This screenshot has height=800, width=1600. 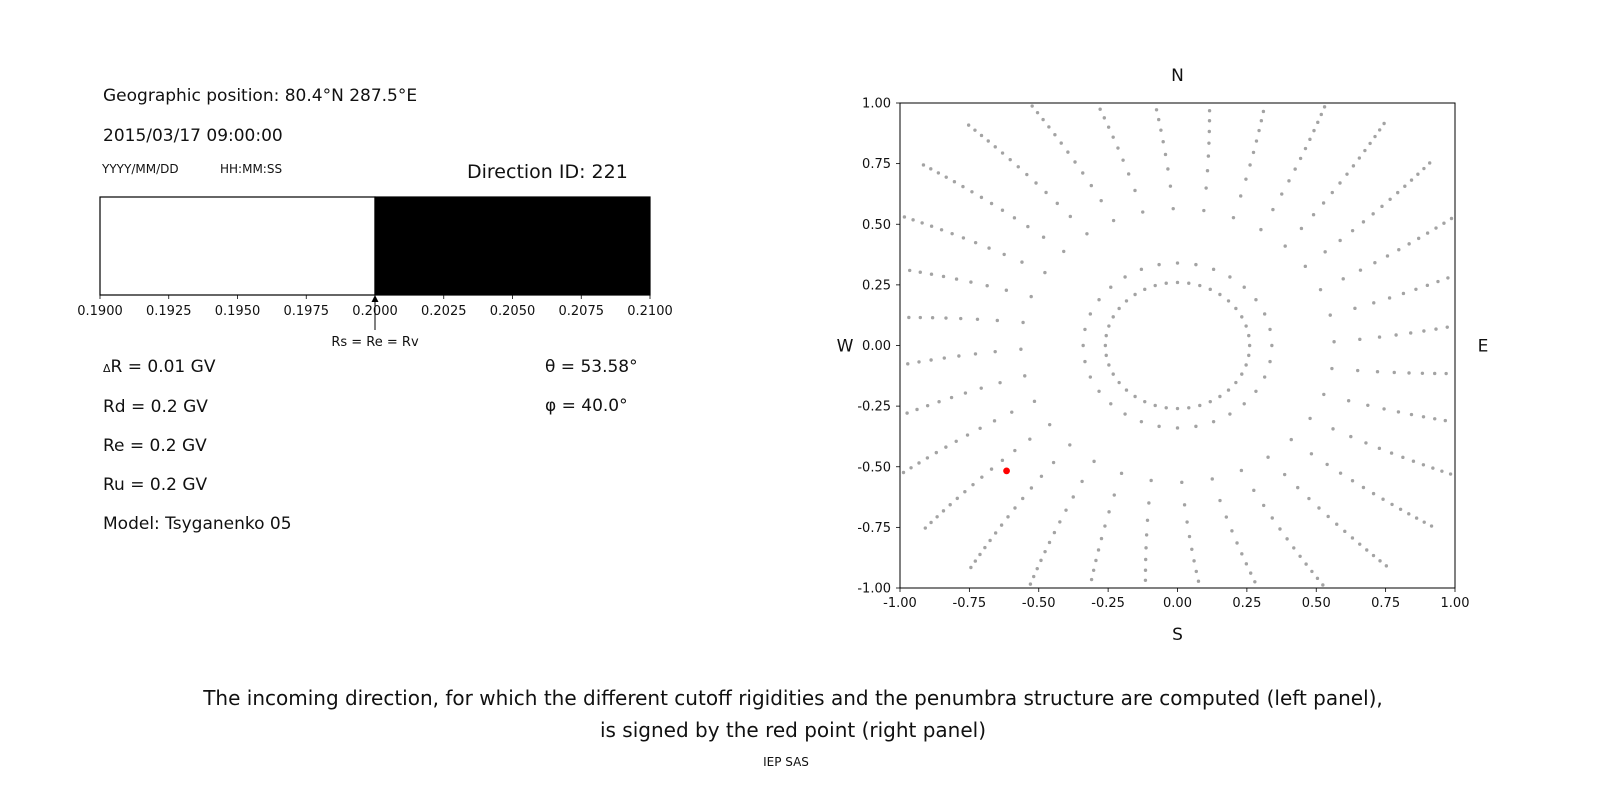 What do you see at coordinates (1246, 603) in the screenshot?
I see `x-tick-label: 0.25` at bounding box center [1246, 603].